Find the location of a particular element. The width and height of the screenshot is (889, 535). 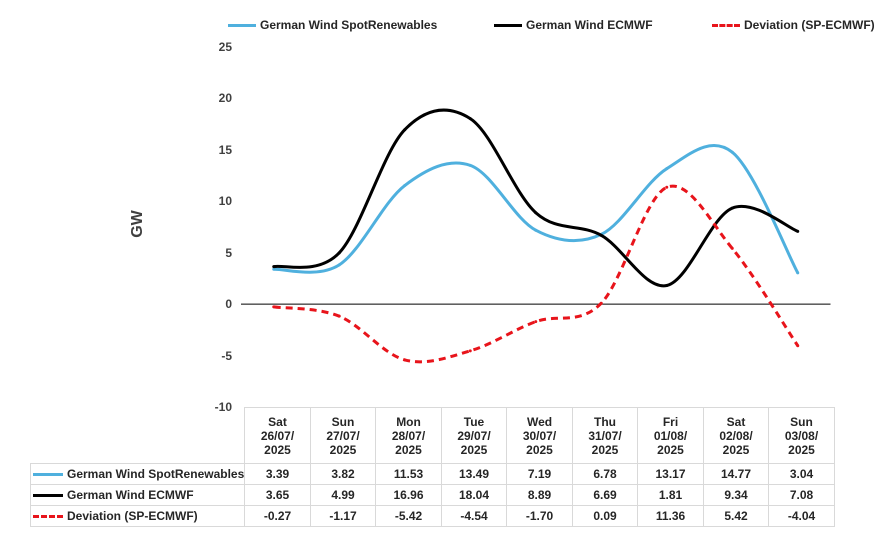

table-cell: 18.04 is located at coordinates (474, 495).